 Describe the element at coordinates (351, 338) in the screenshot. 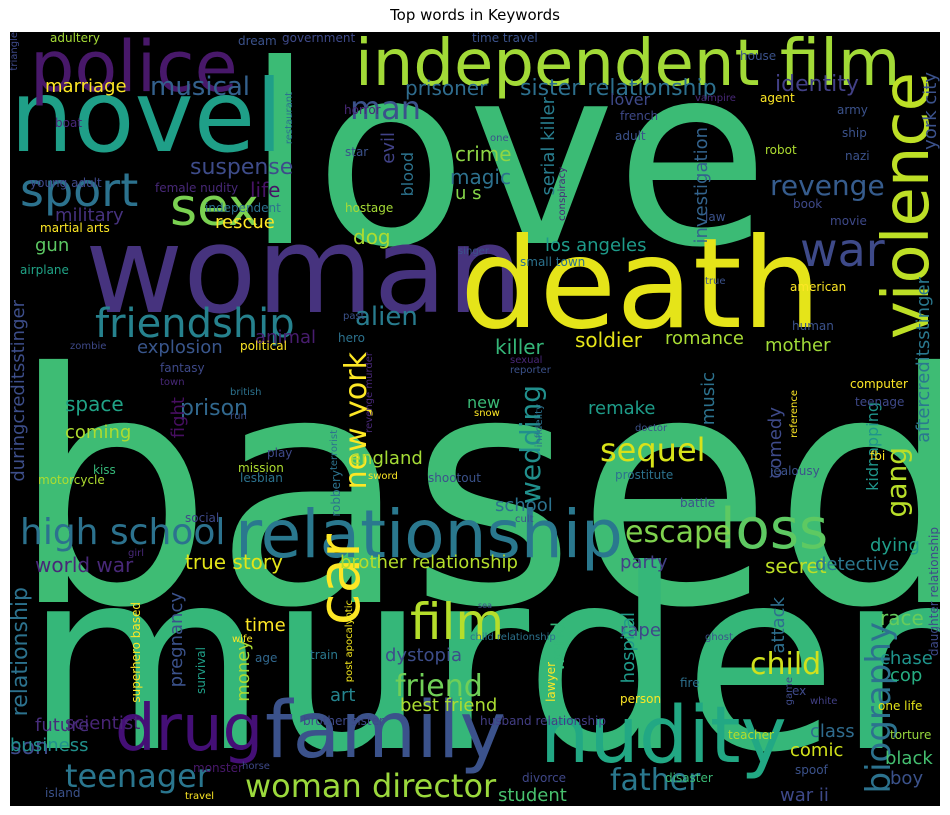

I see `word-hero: hero` at that location.